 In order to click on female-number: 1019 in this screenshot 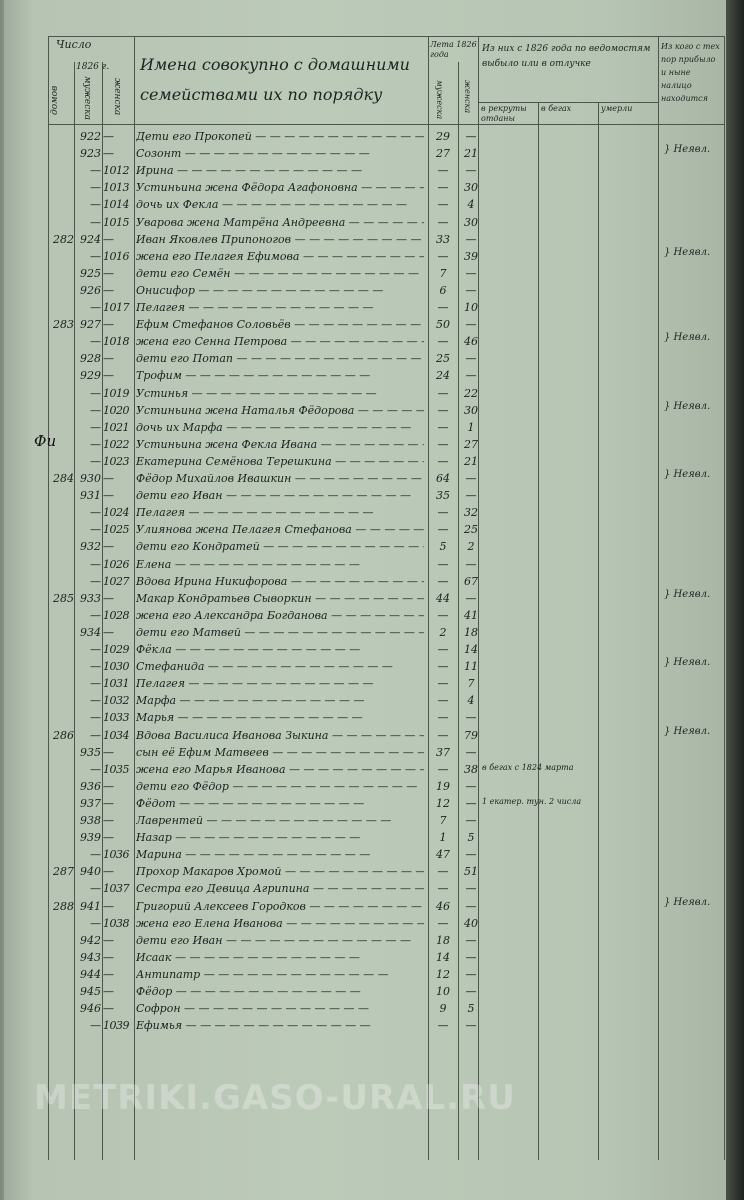, I will do `click(116, 393)`.